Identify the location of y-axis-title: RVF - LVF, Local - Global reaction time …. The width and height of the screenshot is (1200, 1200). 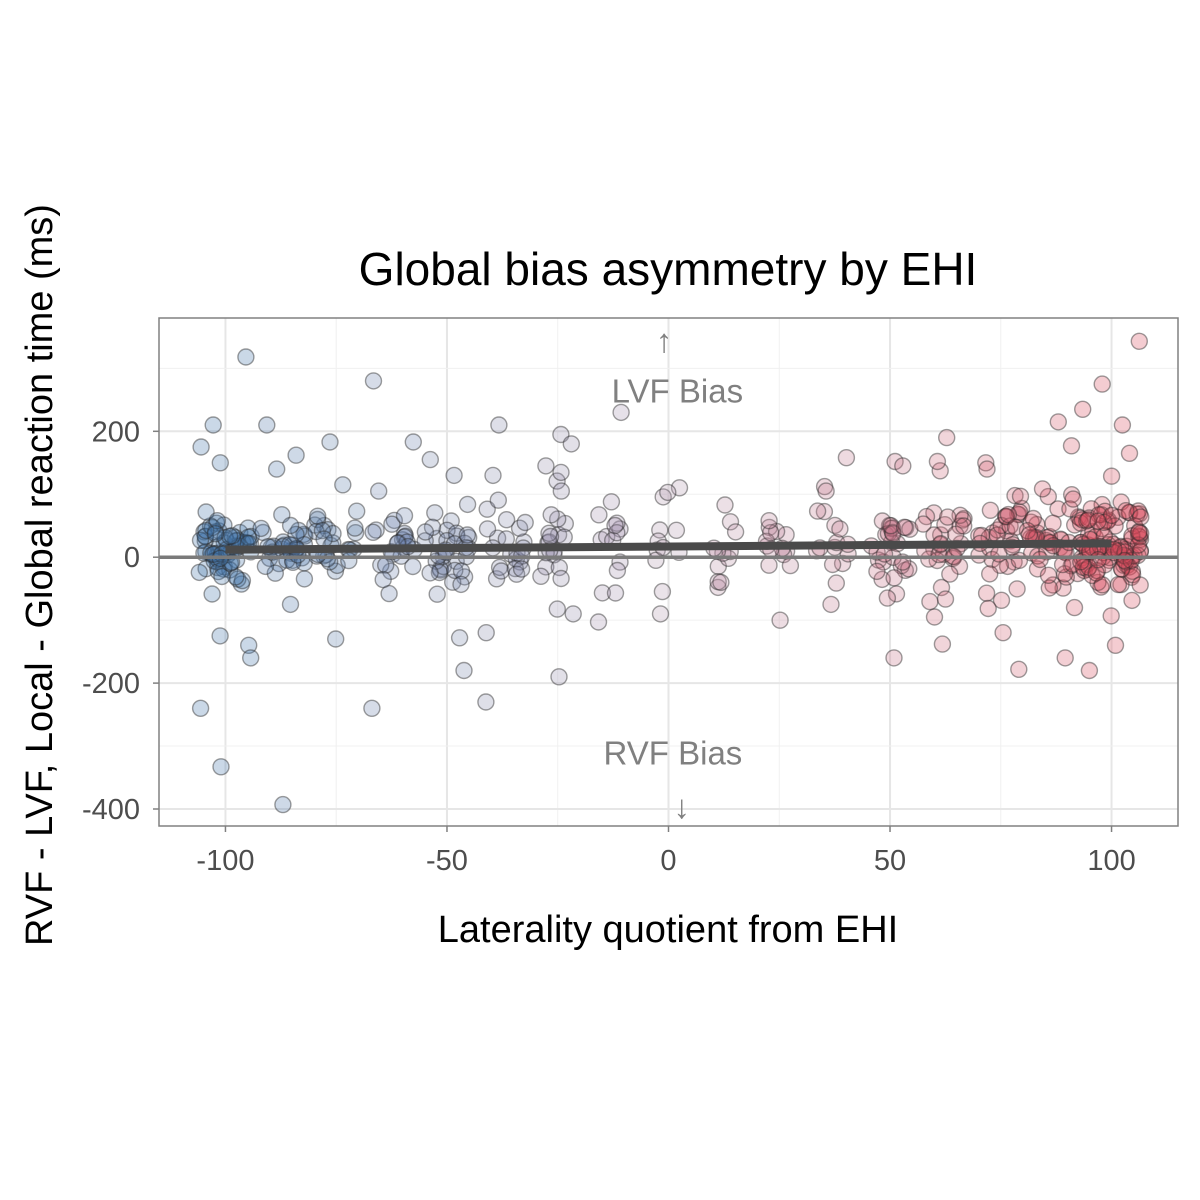
(40, 575).